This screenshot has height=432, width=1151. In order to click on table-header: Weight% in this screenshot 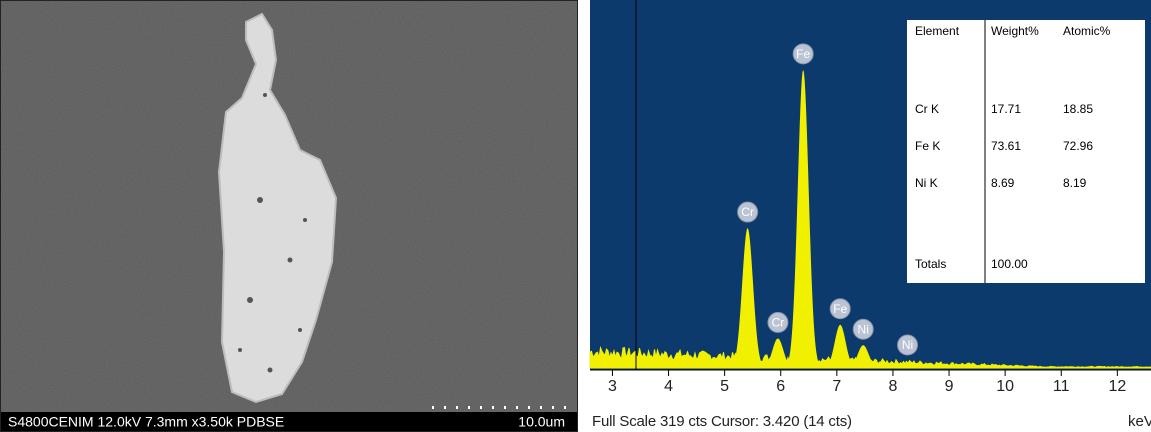, I will do `click(1015, 31)`.